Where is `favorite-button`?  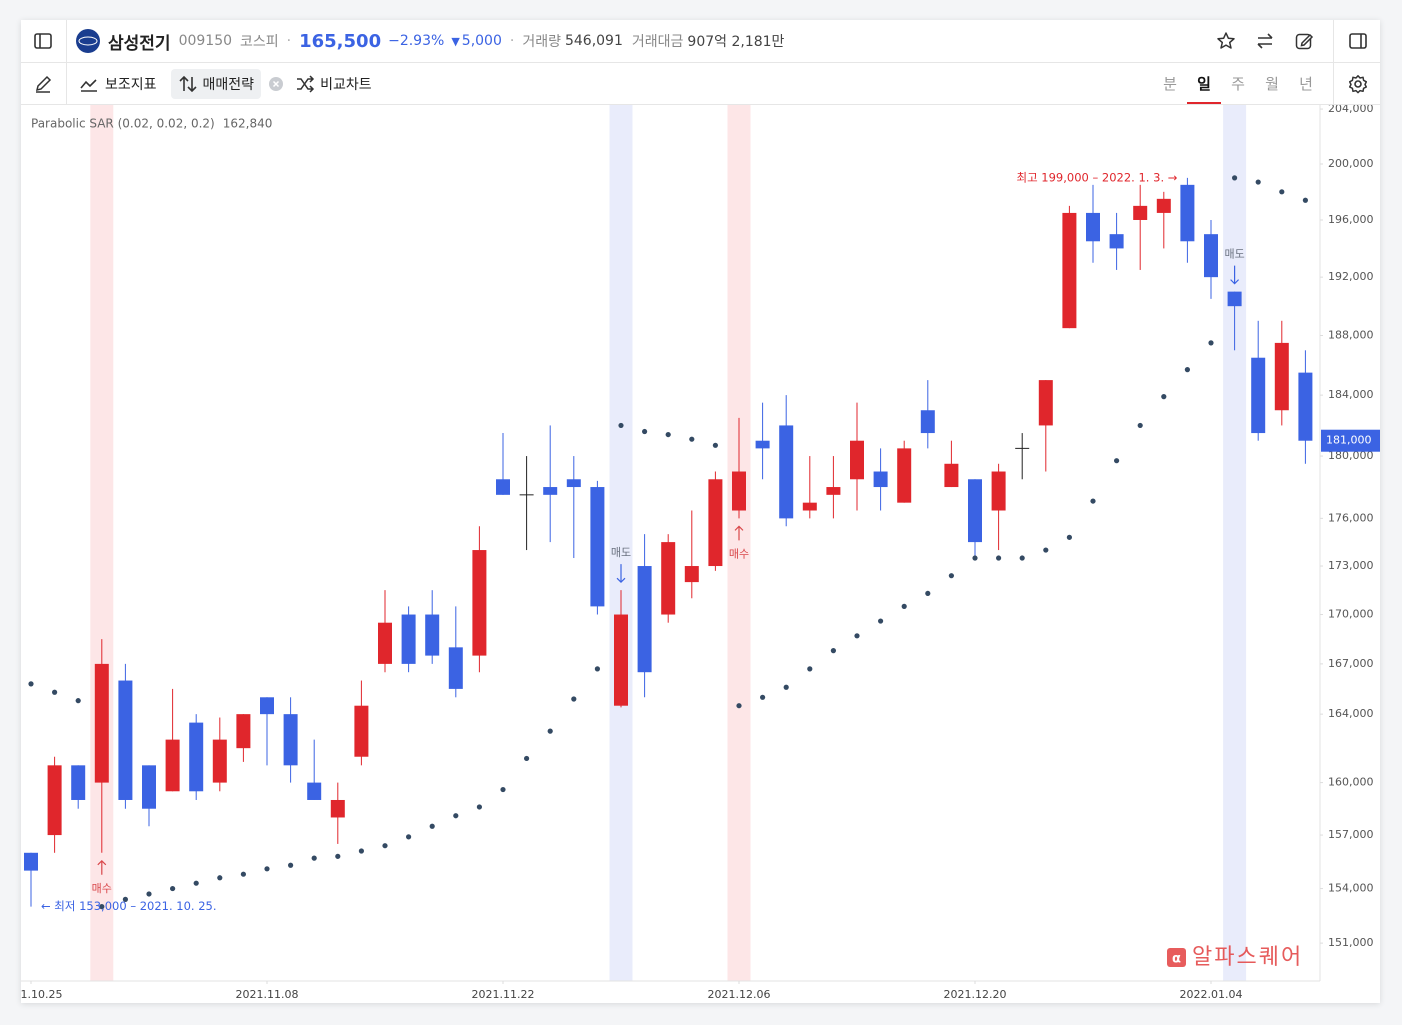 favorite-button is located at coordinates (1226, 41).